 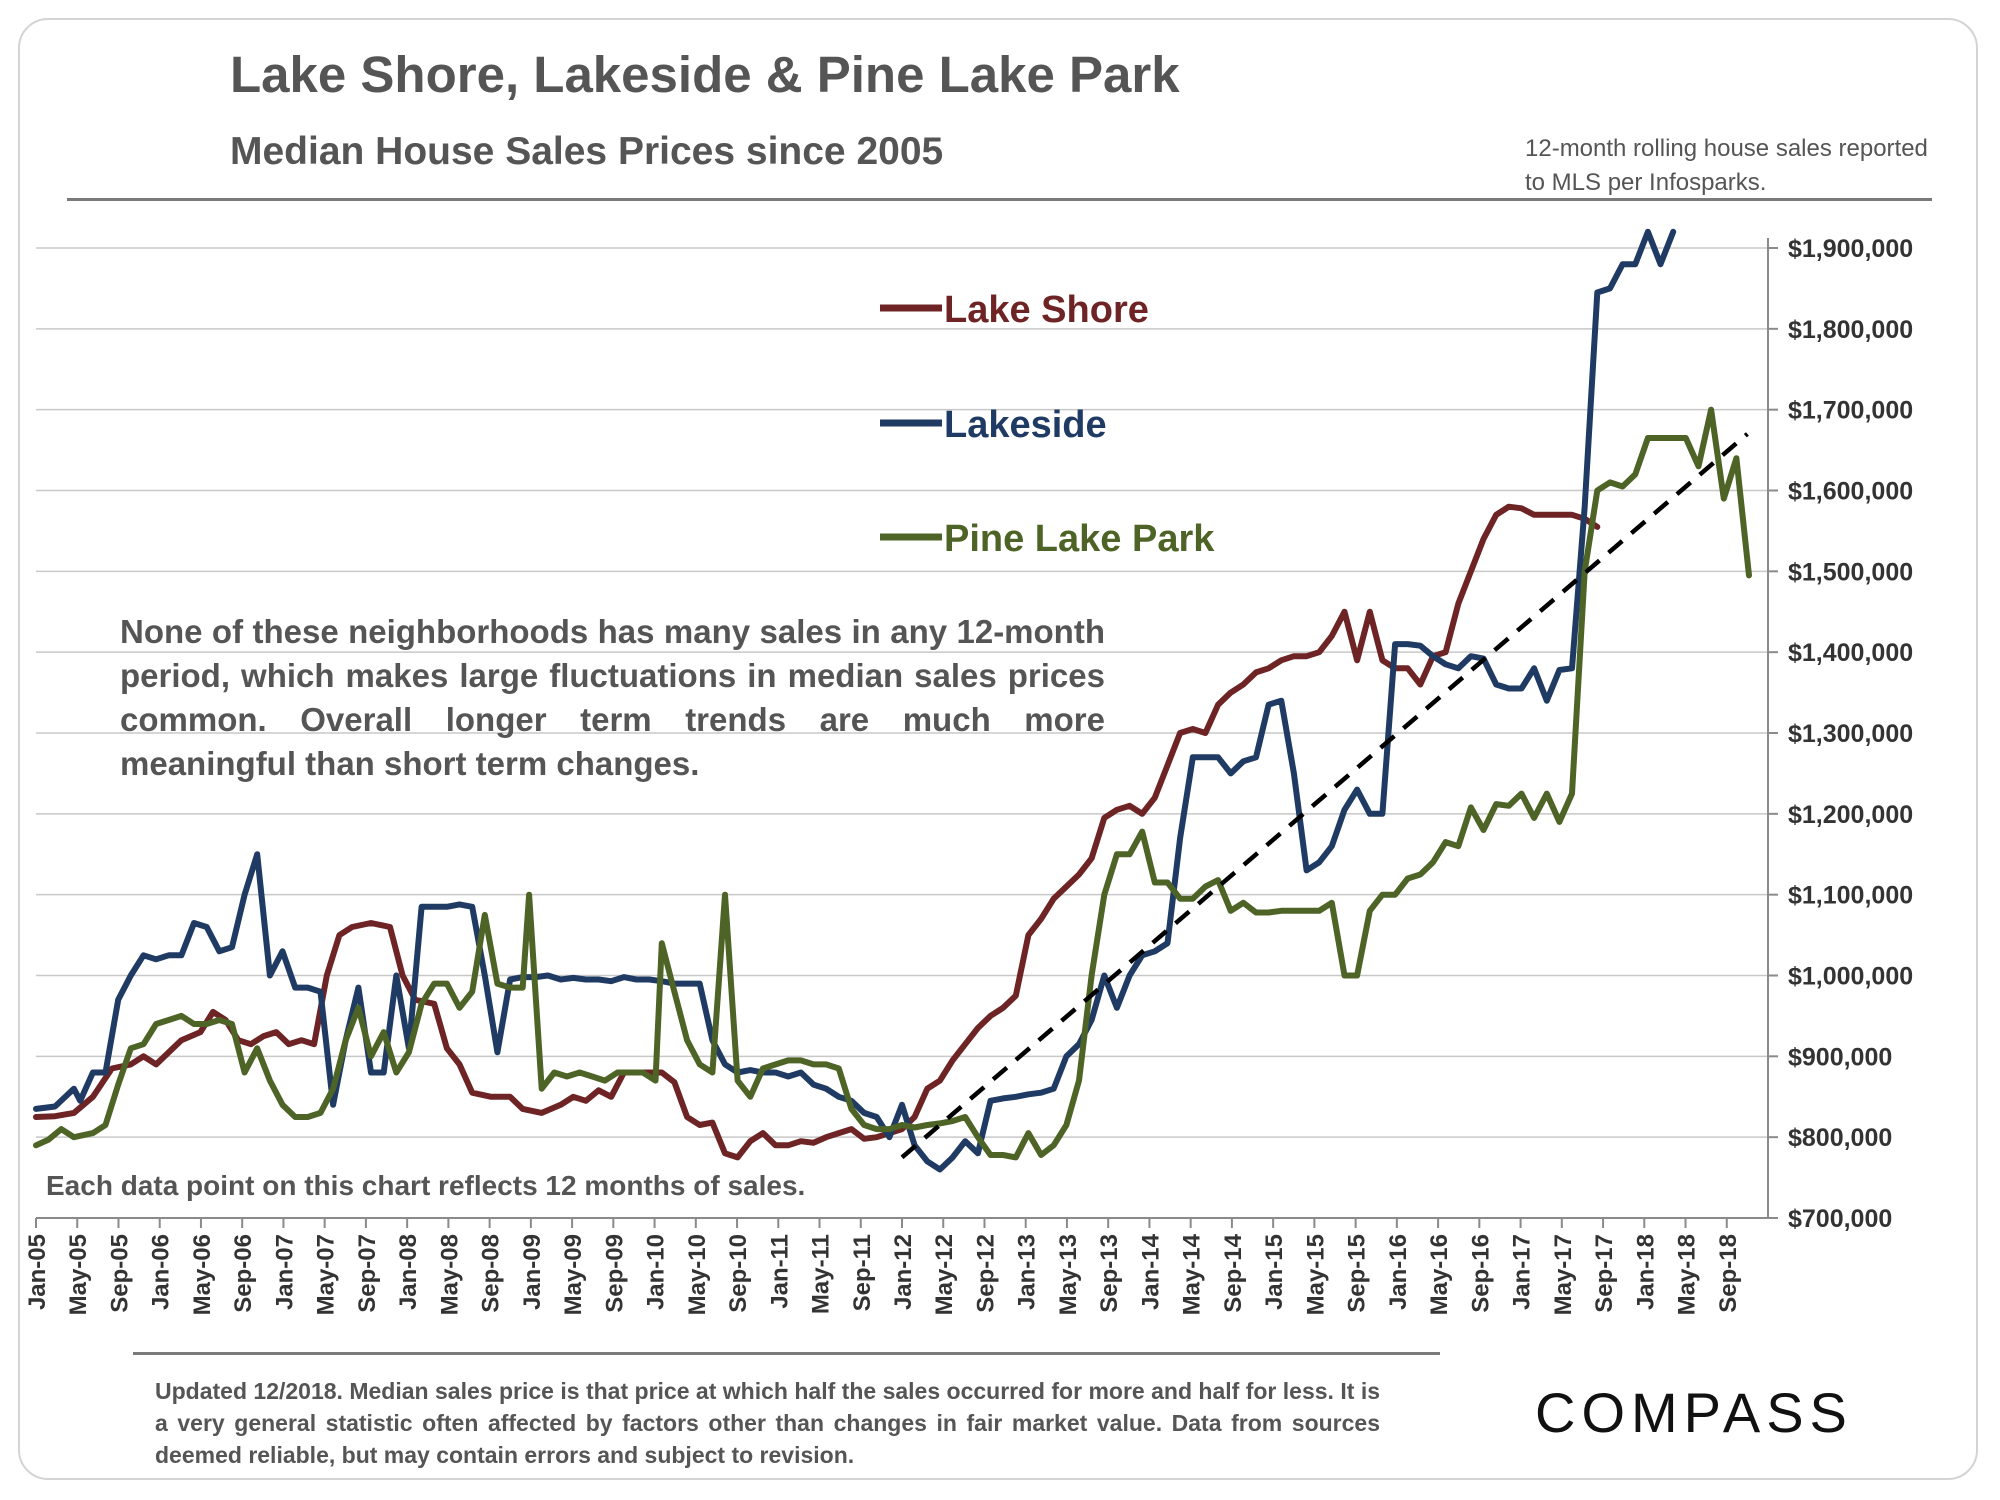 I want to click on x-tick-label: Jan-18, so click(x=1645, y=1272).